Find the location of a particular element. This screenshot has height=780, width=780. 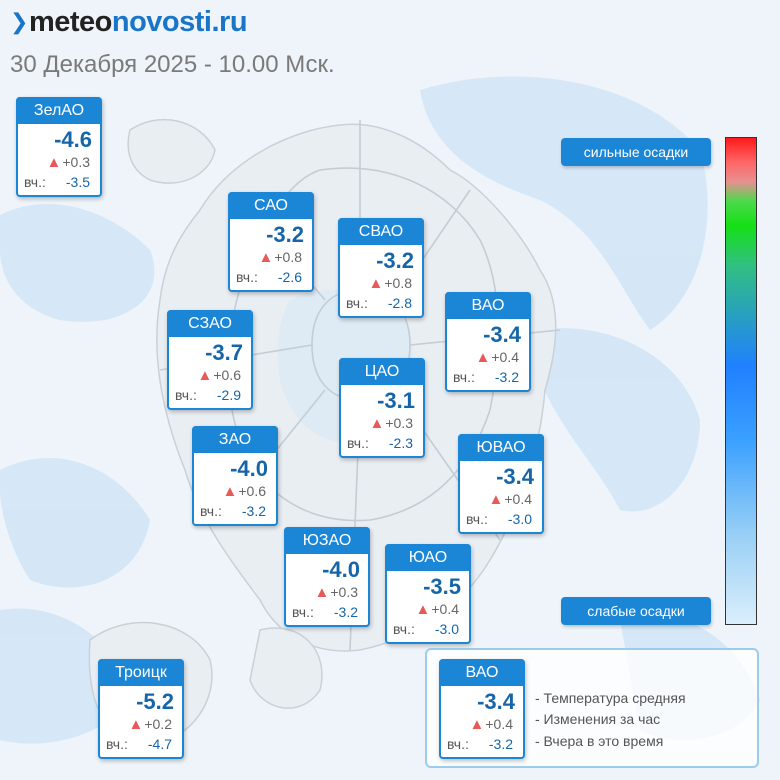

temperature-value: -3.1 is located at coordinates (396, 400).